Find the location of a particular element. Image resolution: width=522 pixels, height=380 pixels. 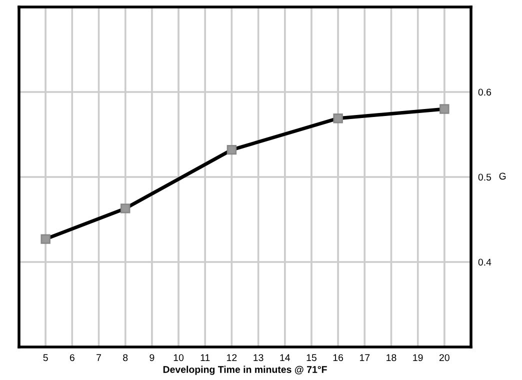

x-tick-label: 9 is located at coordinates (152, 358).